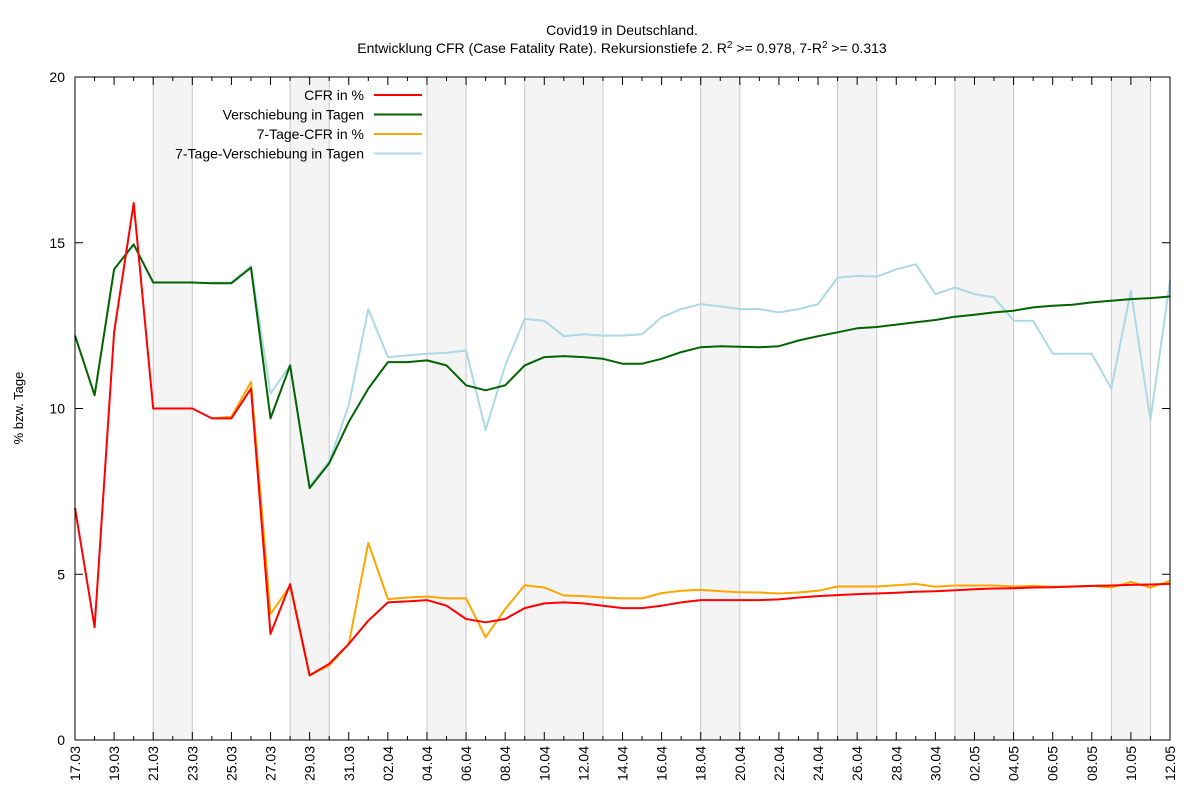  Describe the element at coordinates (192, 763) in the screenshot. I see `x-tick-label: 23.03` at that location.